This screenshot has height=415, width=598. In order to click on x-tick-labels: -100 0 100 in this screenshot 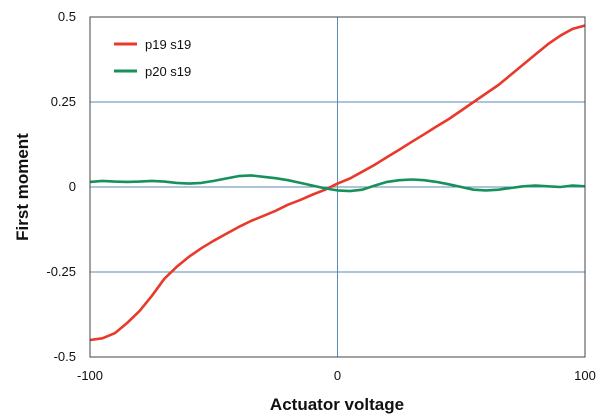, I will do `click(336, 375)`.